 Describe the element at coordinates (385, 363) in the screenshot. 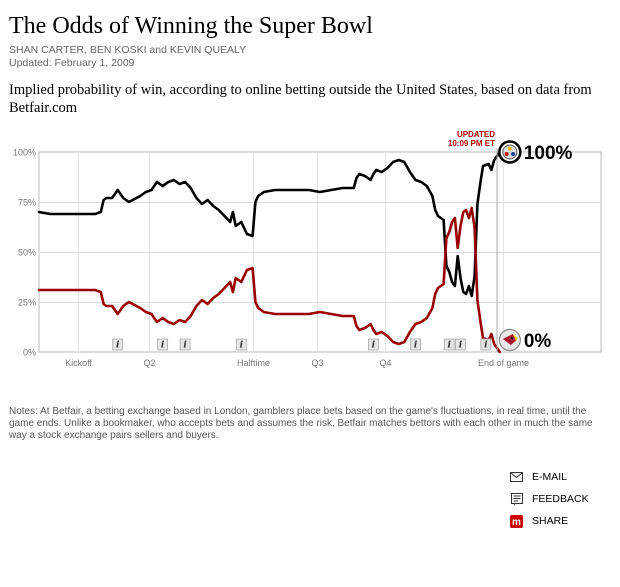

I see `x-tick-label: Q4` at that location.